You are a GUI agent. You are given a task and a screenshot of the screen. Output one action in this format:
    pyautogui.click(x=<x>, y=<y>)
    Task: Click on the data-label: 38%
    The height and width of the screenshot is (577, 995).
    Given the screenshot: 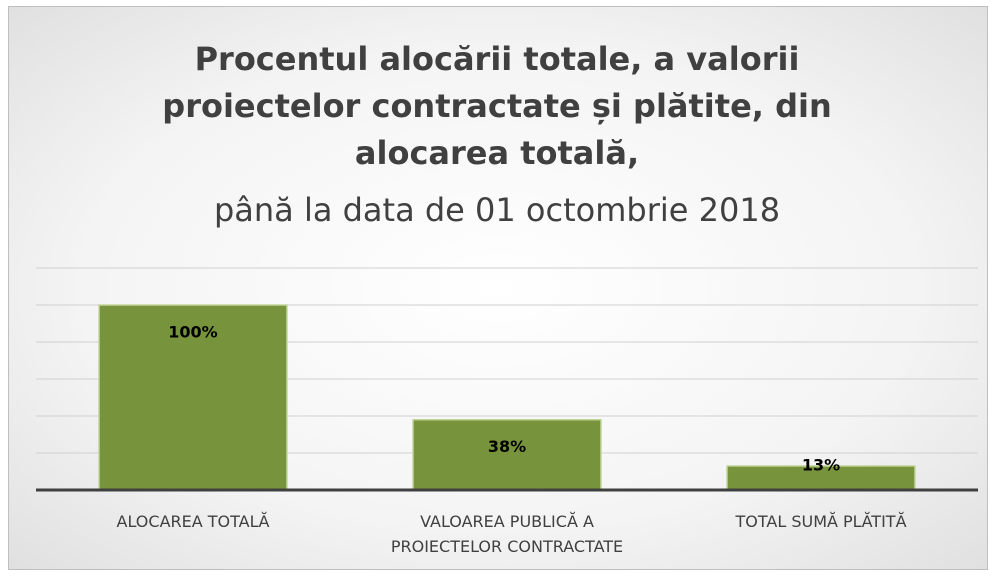 What is the action you would take?
    pyautogui.click(x=507, y=446)
    